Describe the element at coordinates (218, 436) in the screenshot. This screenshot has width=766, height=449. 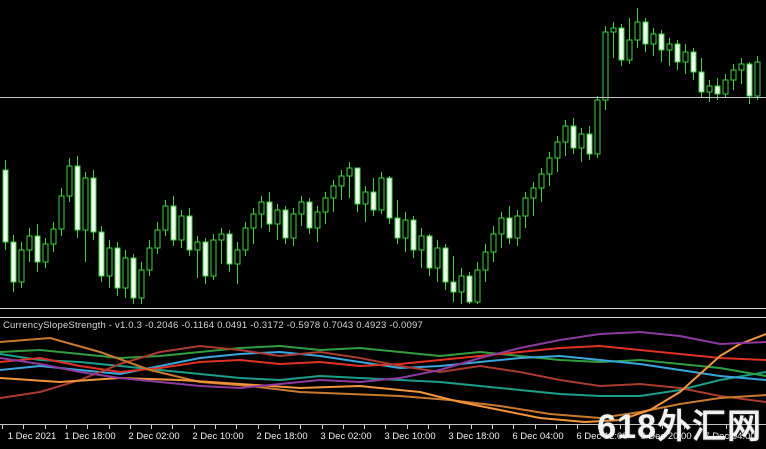
I see `time-label: 2 Dec 10:00` at that location.